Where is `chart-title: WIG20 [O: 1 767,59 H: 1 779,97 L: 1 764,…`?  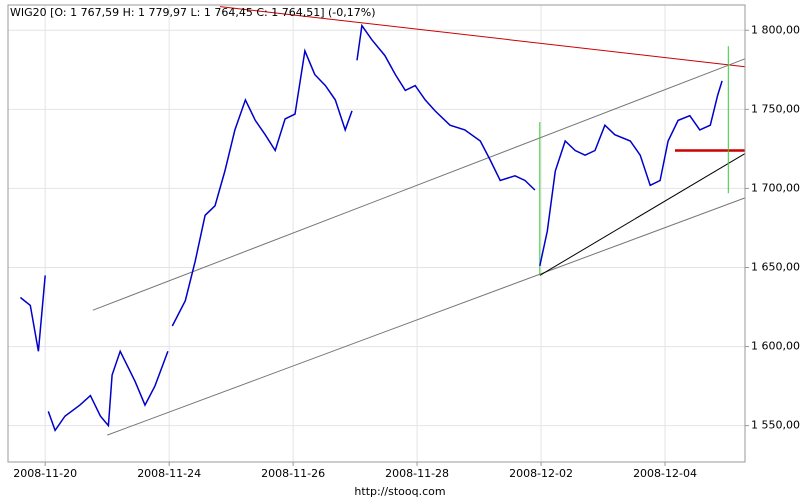
chart-title: WIG20 [O: 1 767,59 H: 1 779,97 L: 1 764,… is located at coordinates (193, 12).